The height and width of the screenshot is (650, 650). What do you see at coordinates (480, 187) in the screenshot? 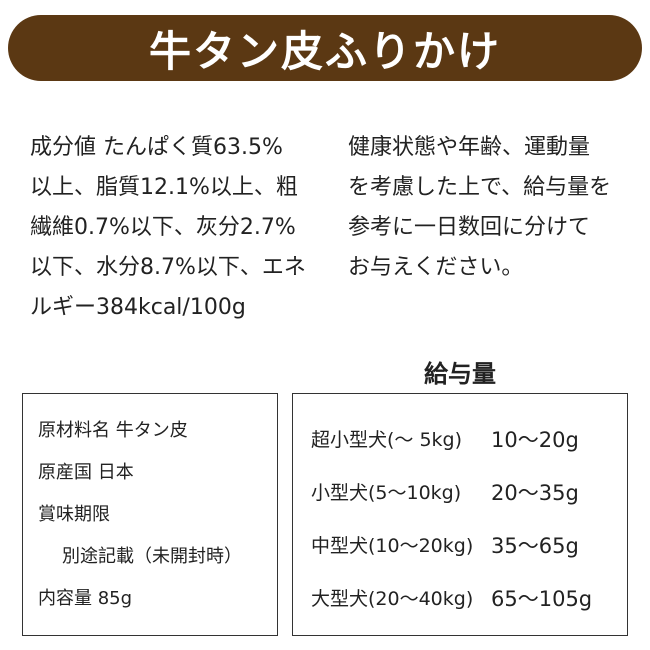
I see `text-line: を考慮した上で、給与量を` at bounding box center [480, 187].